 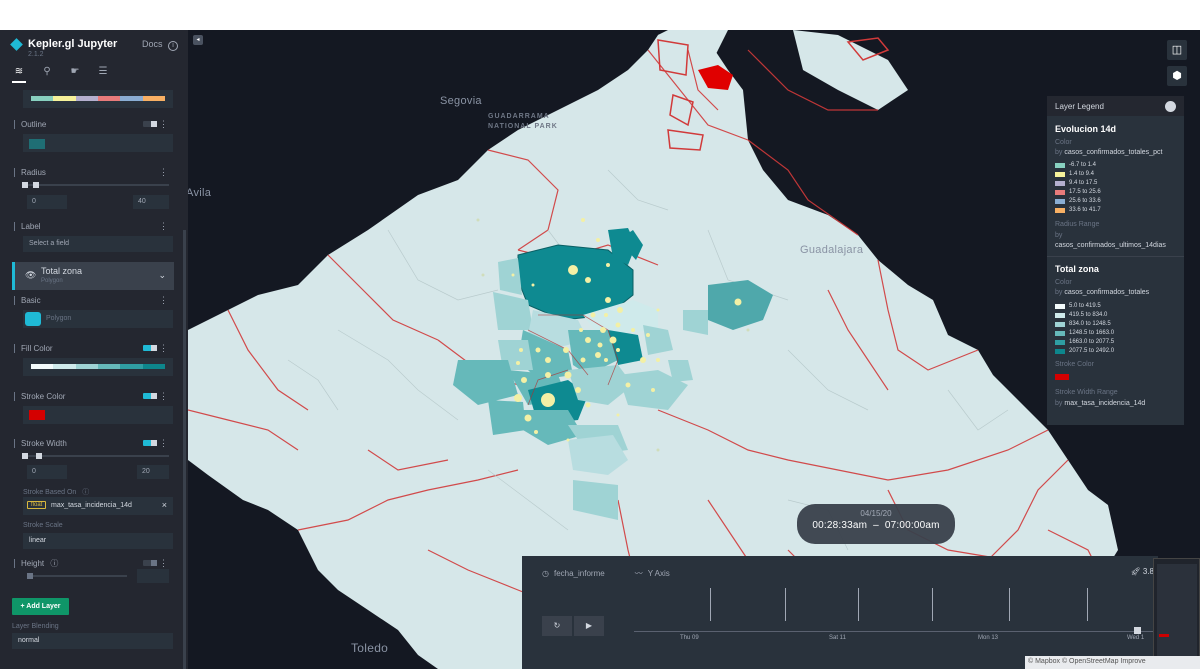 What do you see at coordinates (150, 348) in the screenshot?
I see `fill-color-toggle` at bounding box center [150, 348].